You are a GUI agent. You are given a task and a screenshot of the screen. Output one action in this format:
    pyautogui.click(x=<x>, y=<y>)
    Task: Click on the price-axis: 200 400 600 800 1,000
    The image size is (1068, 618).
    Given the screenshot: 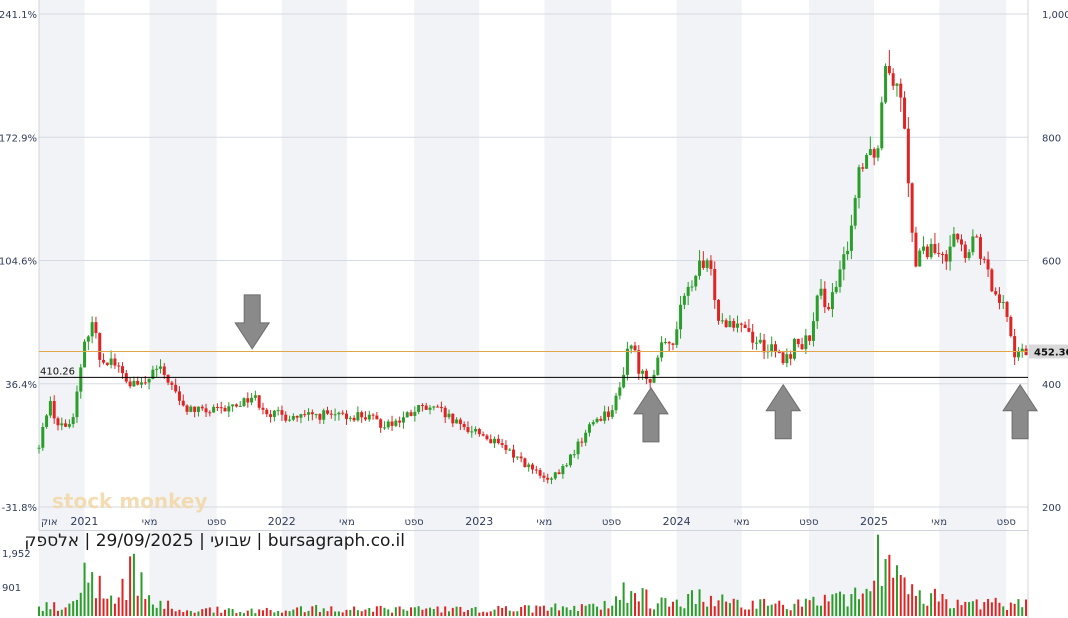 What is the action you would take?
    pyautogui.click(x=1055, y=262)
    